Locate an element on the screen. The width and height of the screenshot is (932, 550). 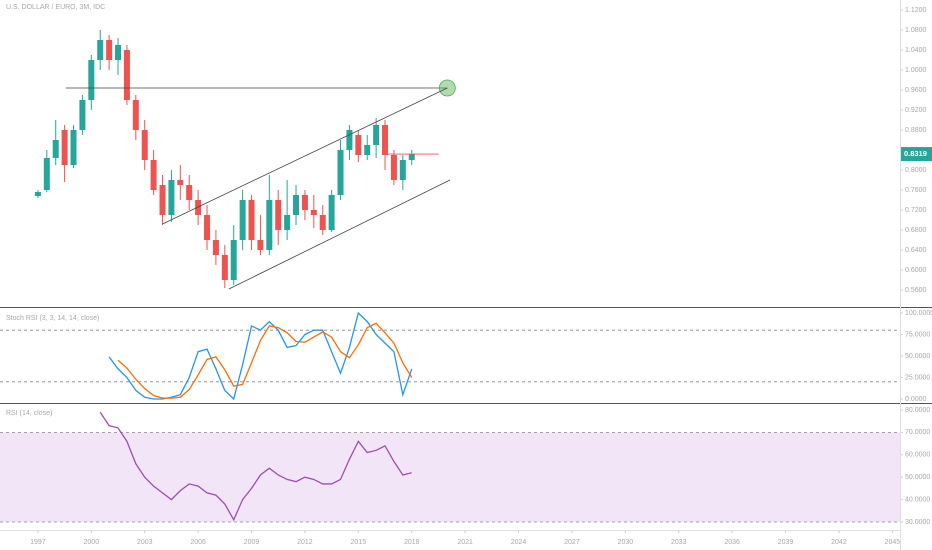
y-tick-label: 0.6000 is located at coordinates (916, 270).